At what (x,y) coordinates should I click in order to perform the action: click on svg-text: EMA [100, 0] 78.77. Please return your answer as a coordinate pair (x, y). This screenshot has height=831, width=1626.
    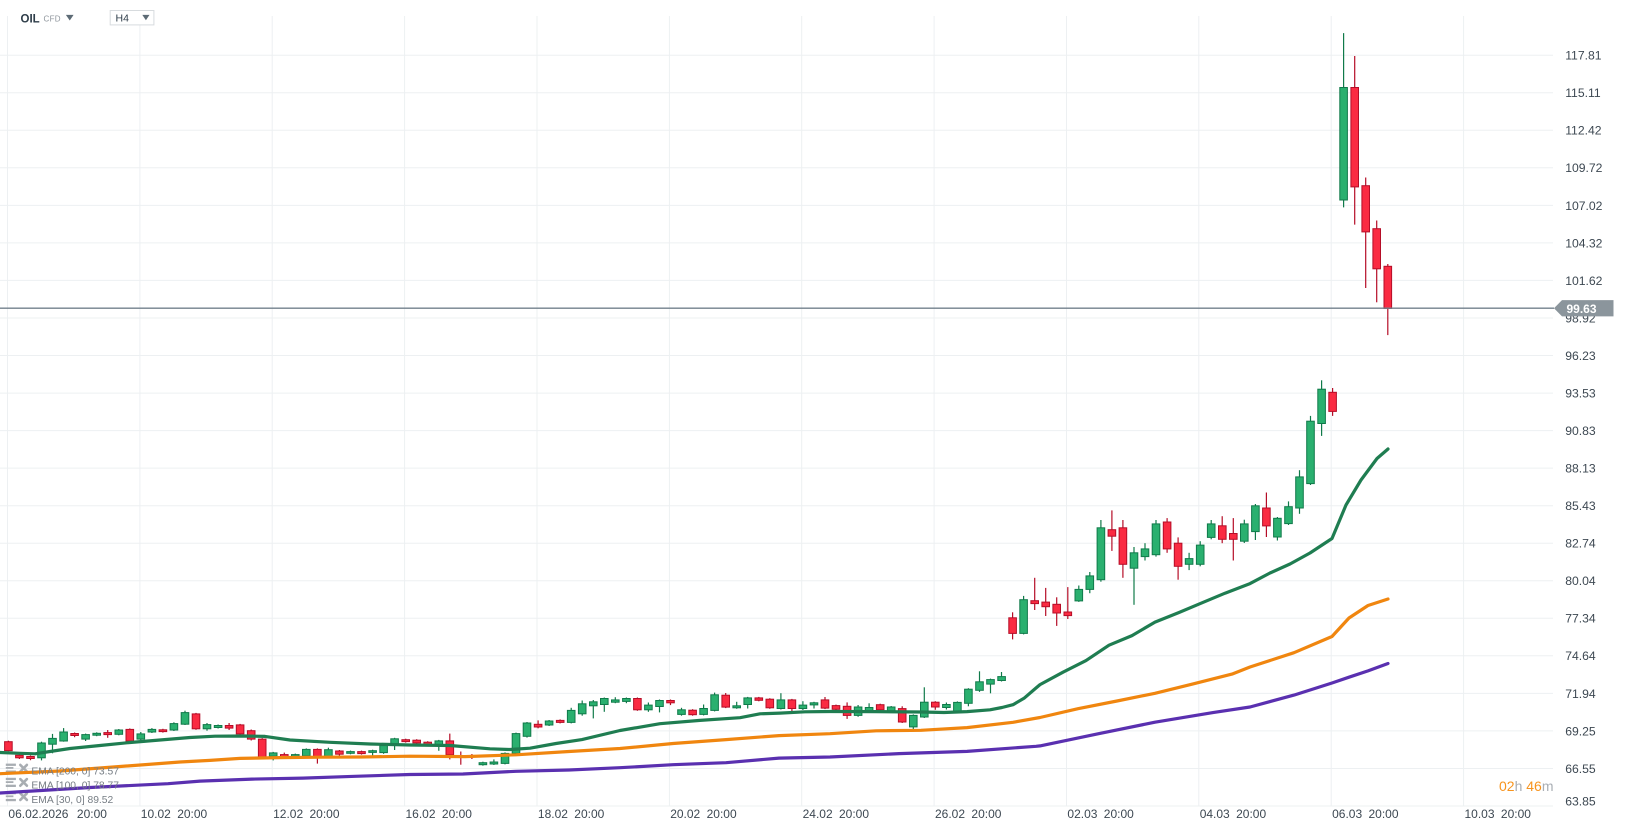
    Looking at the image, I should click on (75, 786).